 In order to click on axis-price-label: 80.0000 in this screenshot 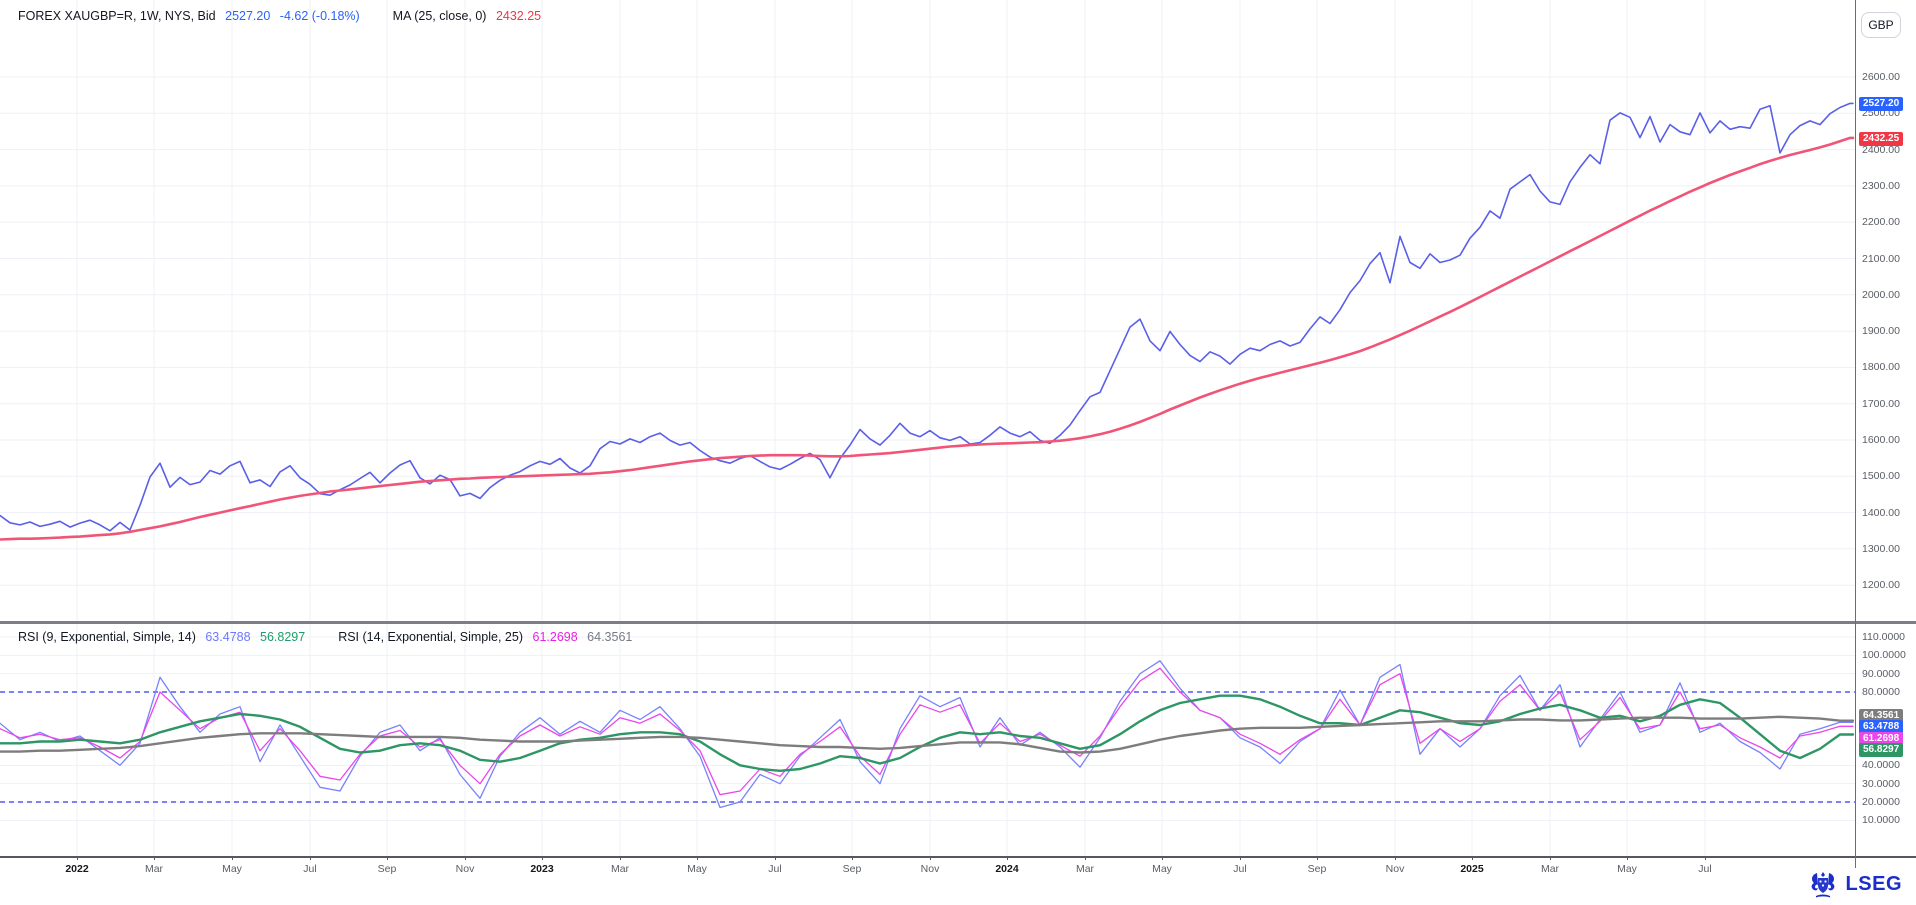, I will do `click(1881, 692)`.